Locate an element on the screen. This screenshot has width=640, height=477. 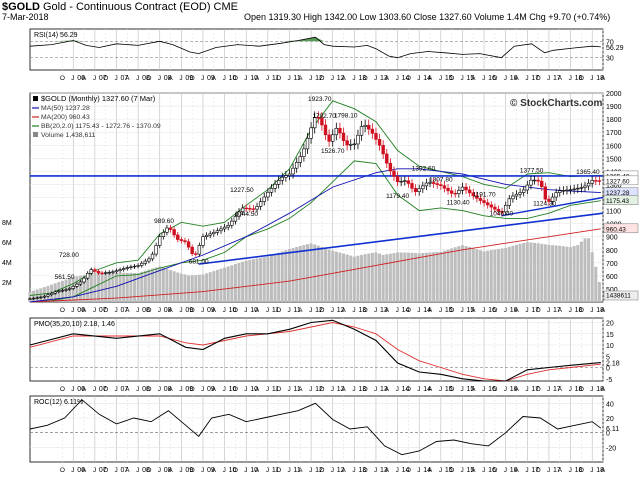
price-annotation: 1365.40 is located at coordinates (588, 172).